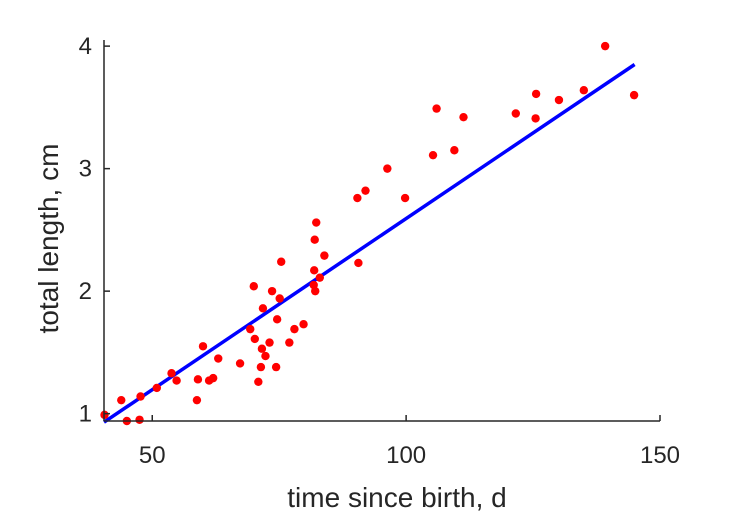 The height and width of the screenshot is (521, 729). I want to click on y-axis-ticks: 1 2 3 4, so click(94, 230).